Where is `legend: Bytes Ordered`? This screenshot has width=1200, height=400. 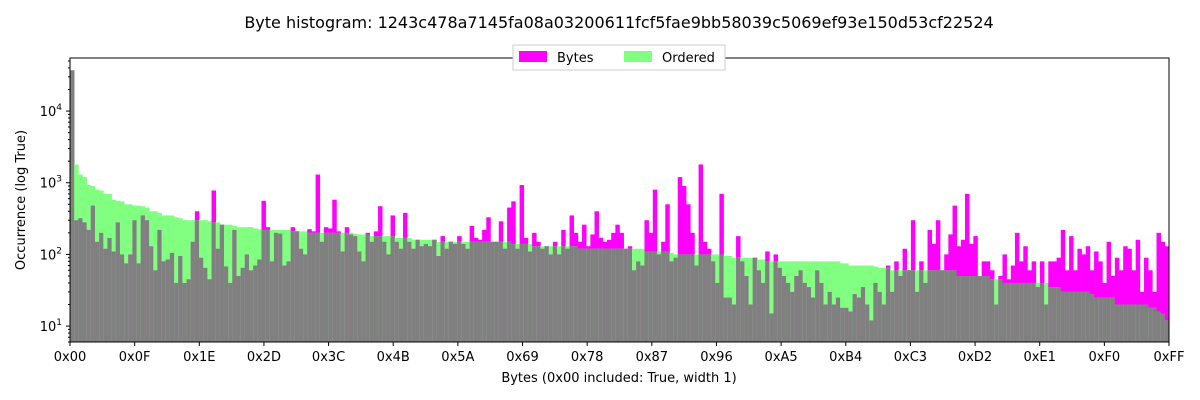
legend: Bytes Ordered is located at coordinates (619, 57).